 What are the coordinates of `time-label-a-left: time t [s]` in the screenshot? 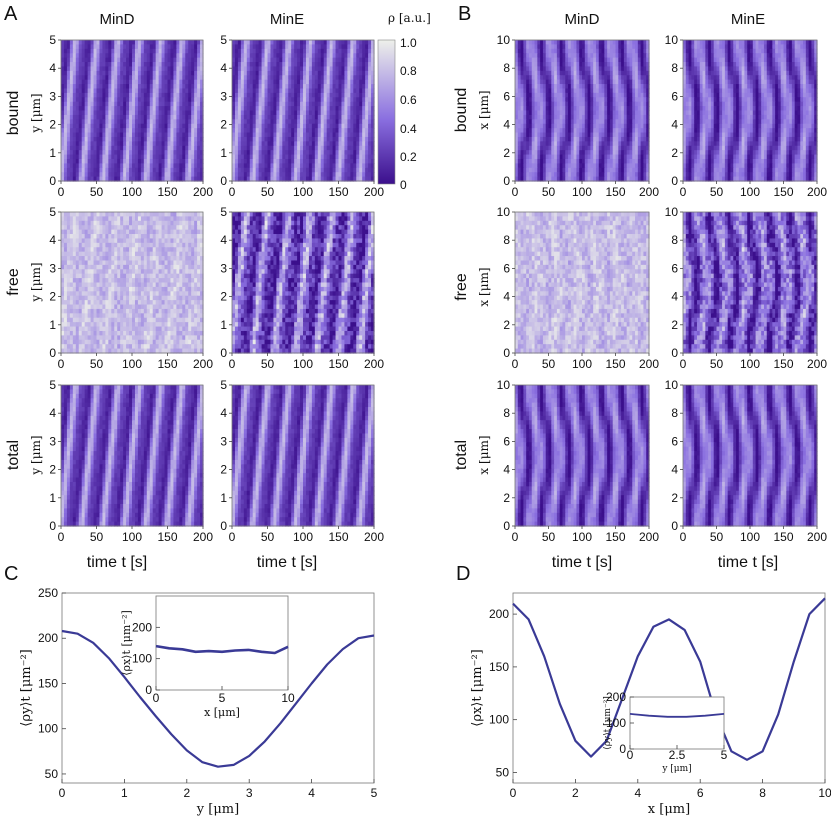 It's located at (117, 562).